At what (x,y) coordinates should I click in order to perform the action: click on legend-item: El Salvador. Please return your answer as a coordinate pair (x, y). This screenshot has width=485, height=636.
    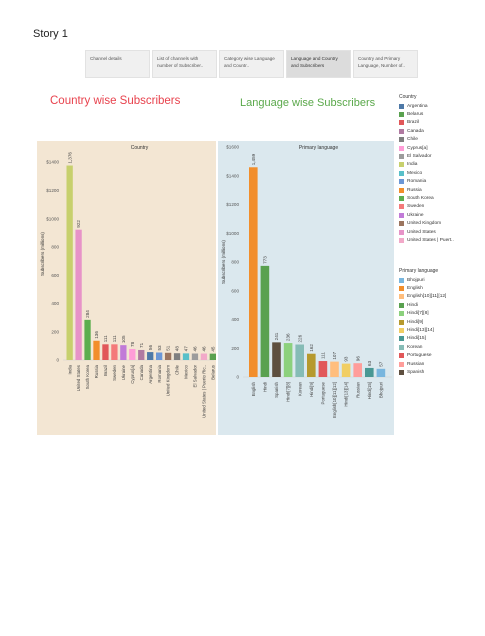
    Looking at the image, I should click on (426, 156).